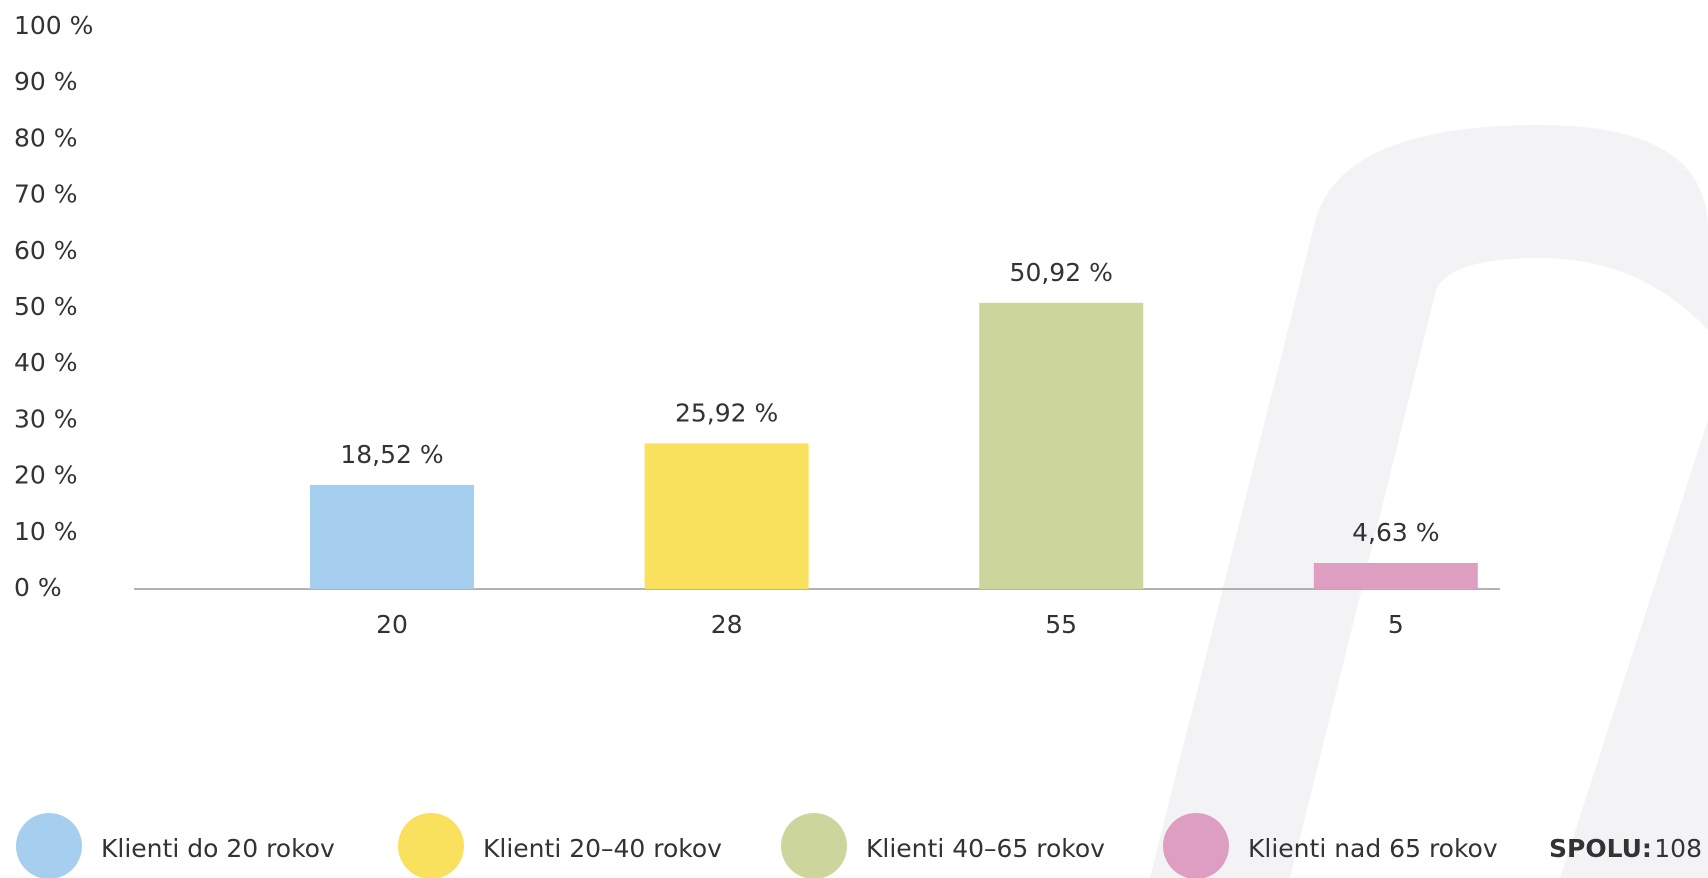 Image resolution: width=1708 pixels, height=878 pixels. Describe the element at coordinates (602, 848) in the screenshot. I see `legend-label: Klienti 20–40 rokov` at that location.